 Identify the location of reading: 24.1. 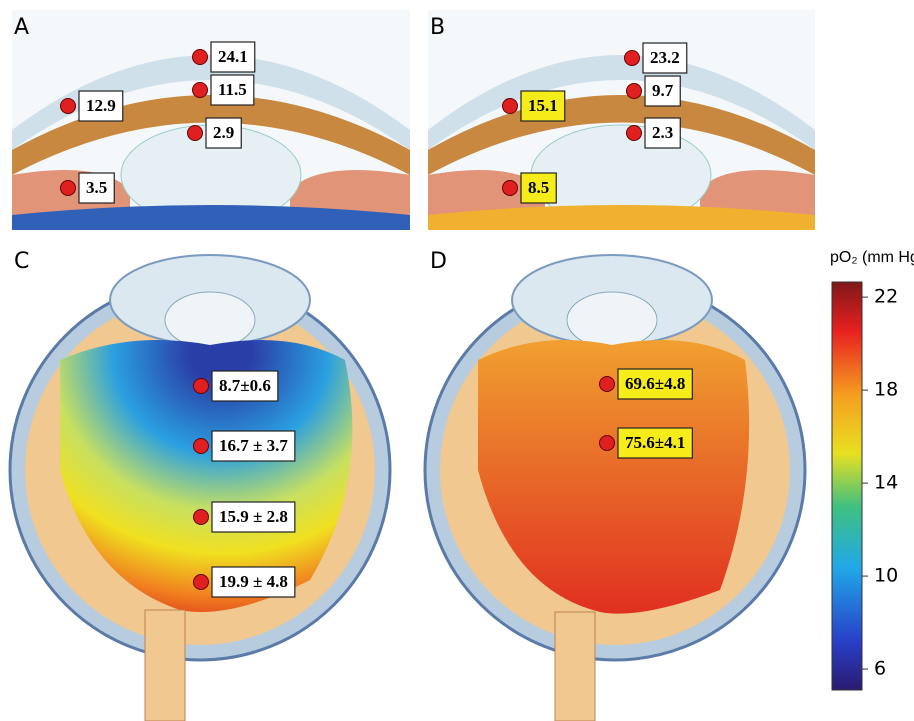
(233, 56).